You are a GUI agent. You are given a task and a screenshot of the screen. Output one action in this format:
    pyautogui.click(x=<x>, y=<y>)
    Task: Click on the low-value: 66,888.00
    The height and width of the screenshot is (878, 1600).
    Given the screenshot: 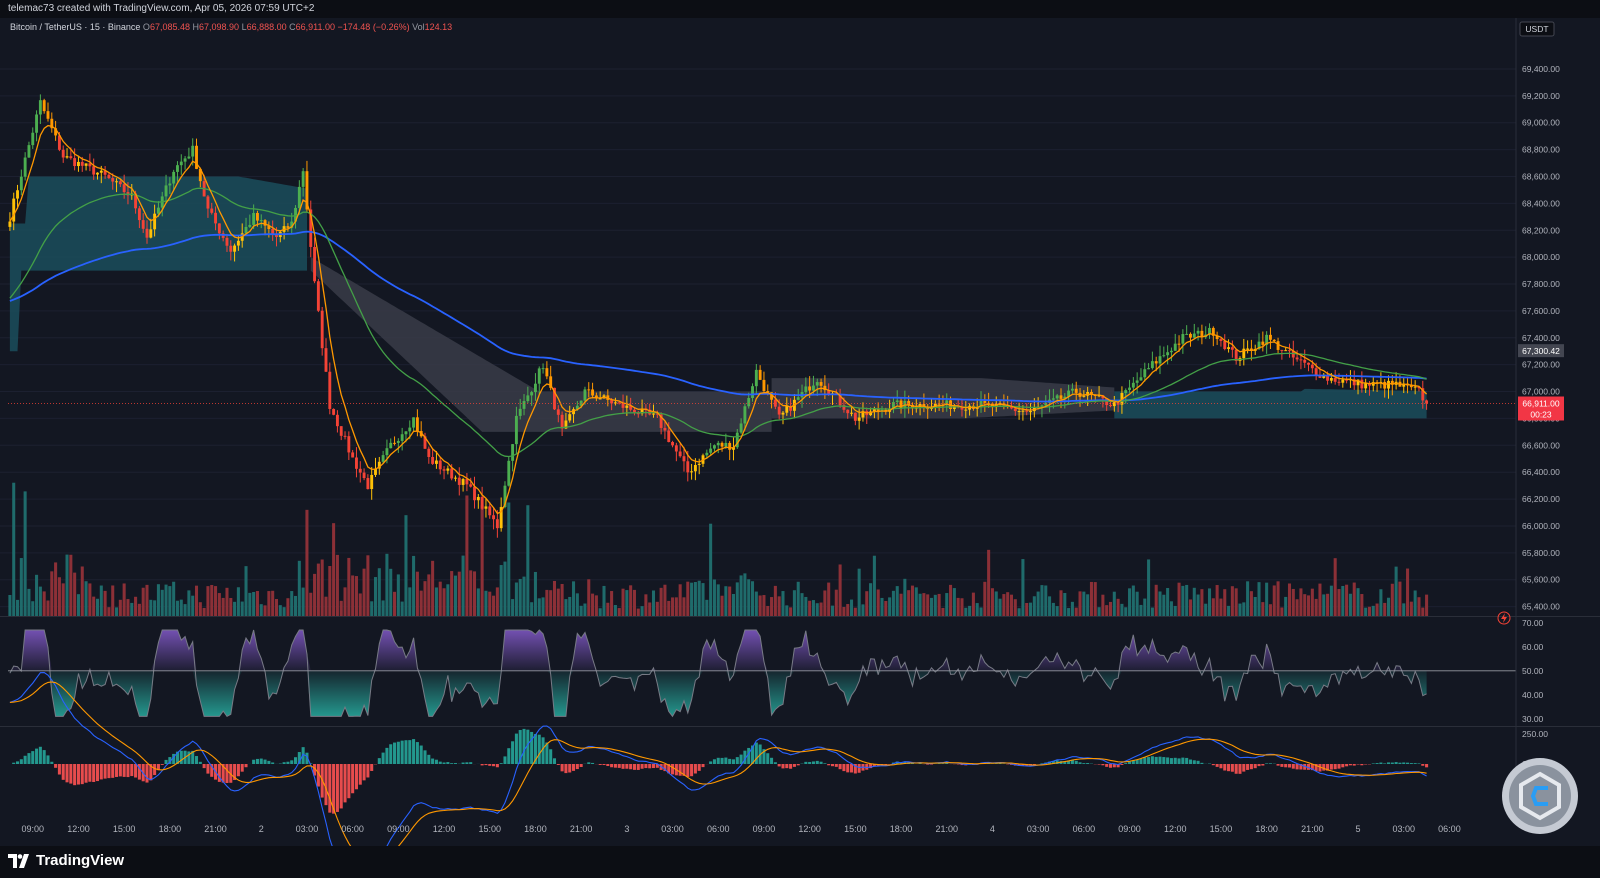 What is the action you would take?
    pyautogui.click(x=266, y=27)
    